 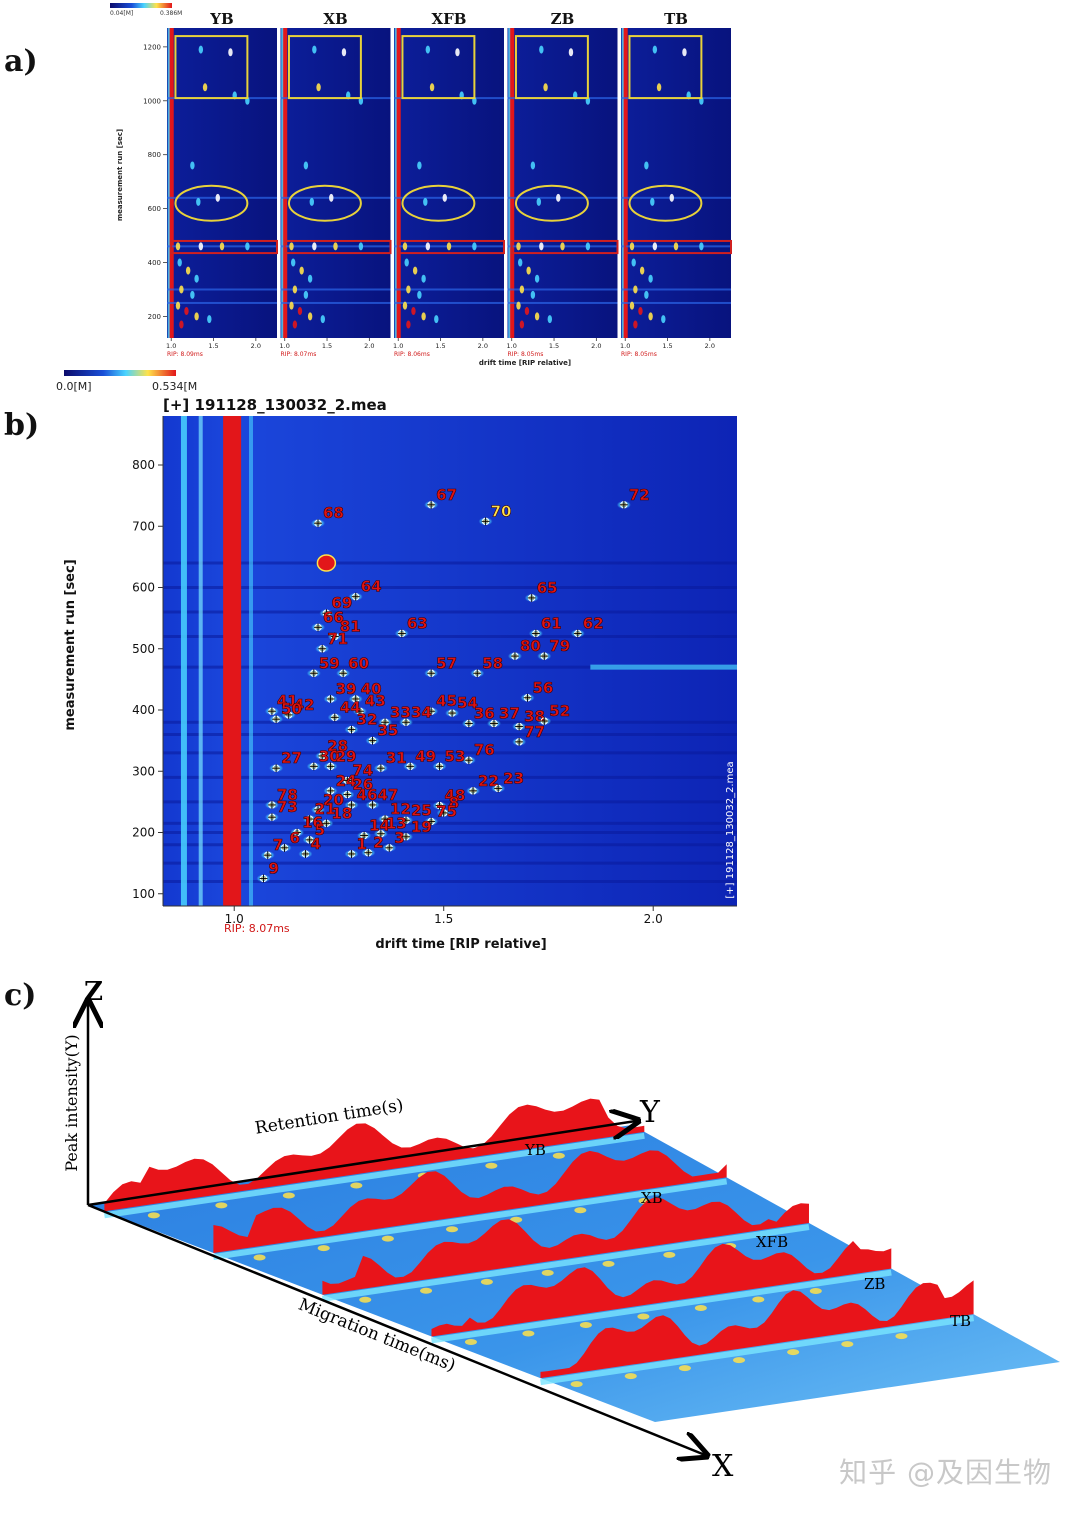 I want to click on panel-letter-b: b), so click(x=22, y=425).